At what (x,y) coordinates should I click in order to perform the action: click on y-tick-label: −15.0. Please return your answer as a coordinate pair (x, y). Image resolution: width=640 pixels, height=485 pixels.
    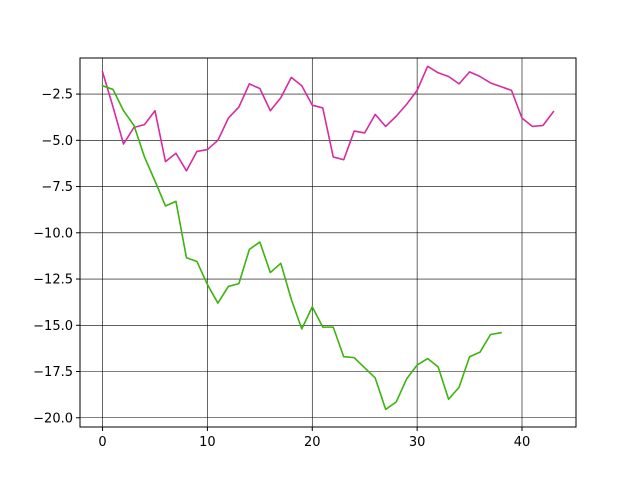
    Looking at the image, I should click on (53, 326).